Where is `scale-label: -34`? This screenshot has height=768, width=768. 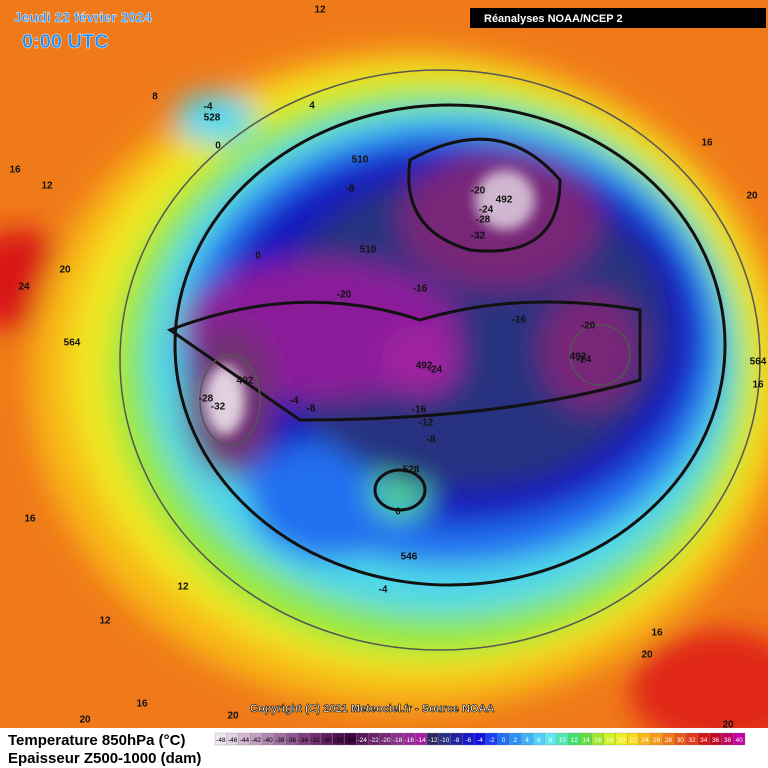 scale-label: -34 is located at coordinates (304, 740).